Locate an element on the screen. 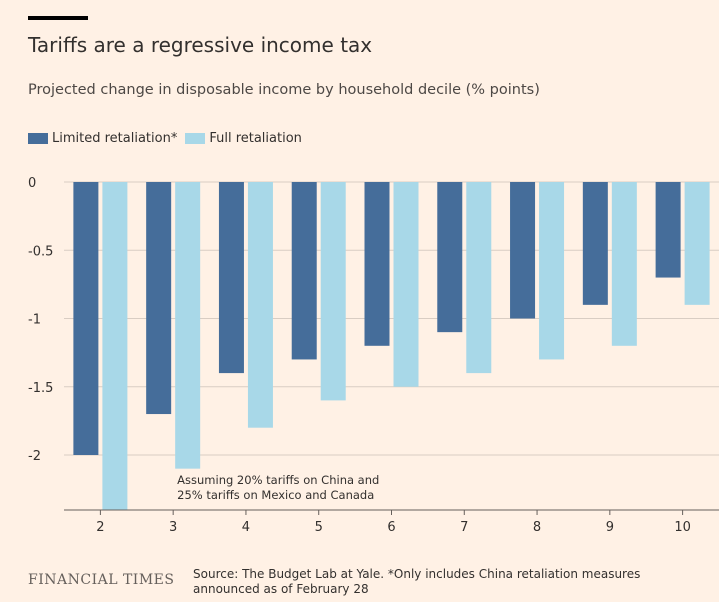 This screenshot has height=602, width=719. legend-item-full: Full retaliation is located at coordinates (243, 138).